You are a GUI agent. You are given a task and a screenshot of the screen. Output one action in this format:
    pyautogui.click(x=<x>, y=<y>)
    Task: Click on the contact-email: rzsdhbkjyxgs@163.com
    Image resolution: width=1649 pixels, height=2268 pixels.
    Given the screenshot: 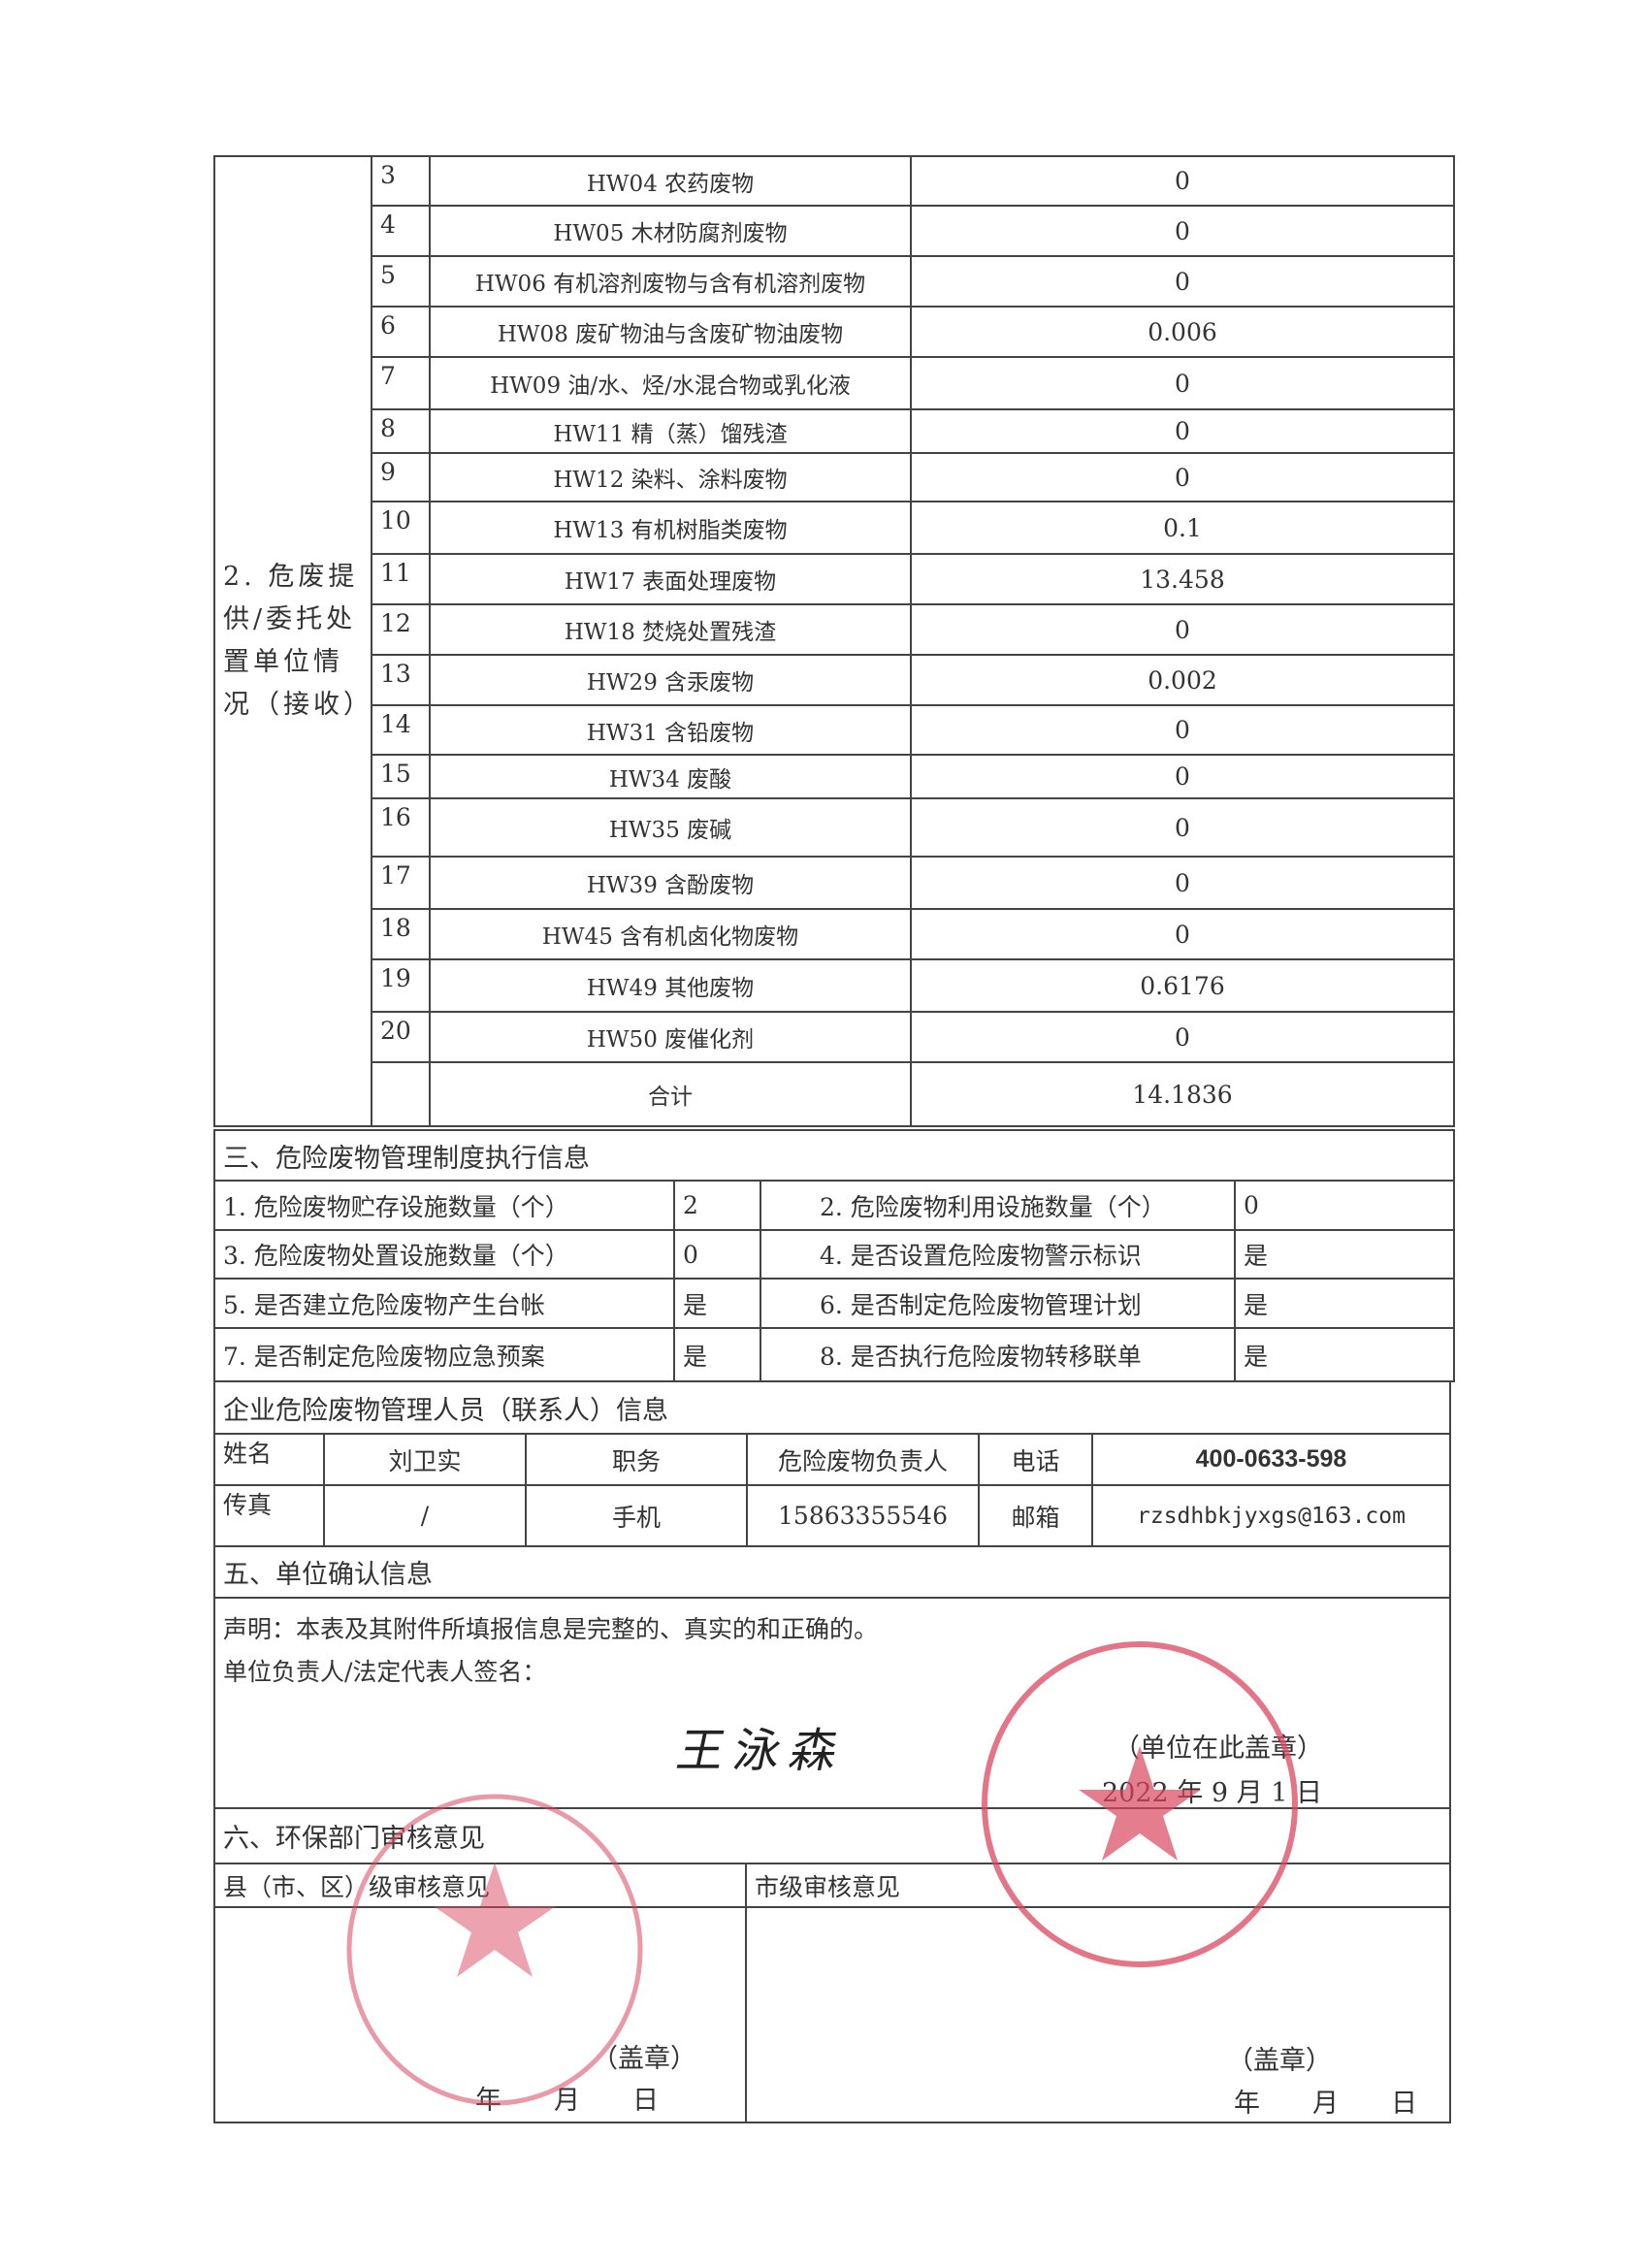 What is the action you would take?
    pyautogui.click(x=1271, y=1515)
    